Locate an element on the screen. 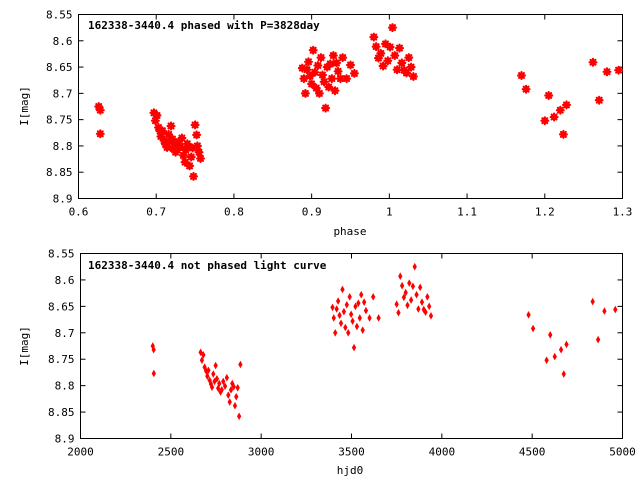 The height and width of the screenshot is (480, 640). x-tick-label: 0.6 is located at coordinates (79, 212).